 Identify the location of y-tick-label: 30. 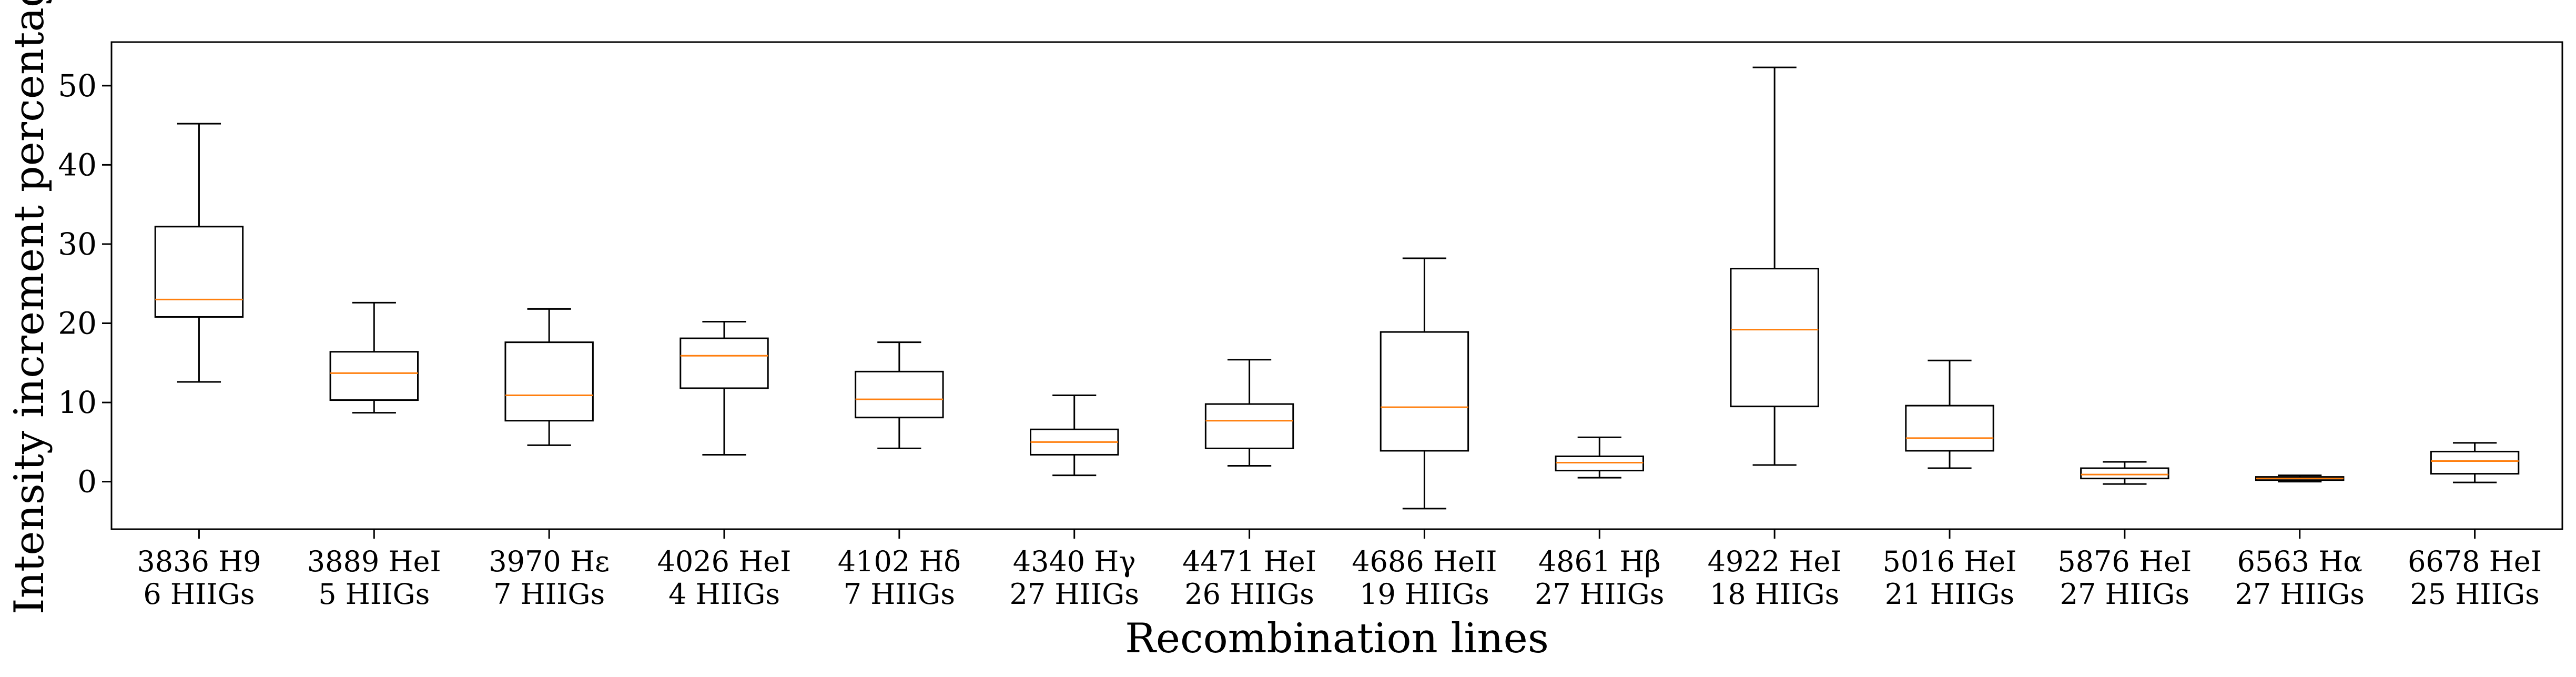
(78, 244).